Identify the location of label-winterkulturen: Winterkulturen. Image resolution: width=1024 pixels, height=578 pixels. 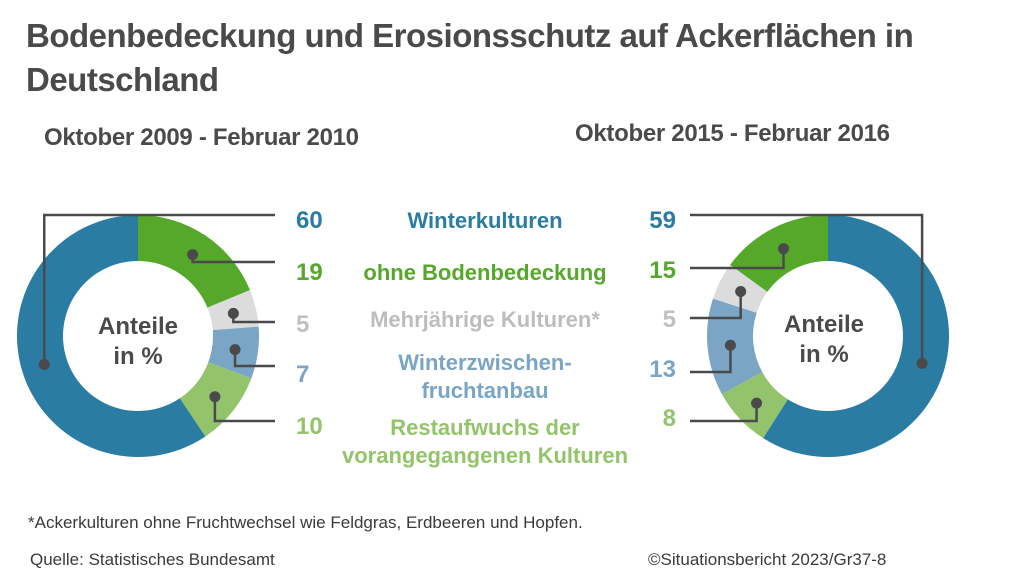
(485, 220).